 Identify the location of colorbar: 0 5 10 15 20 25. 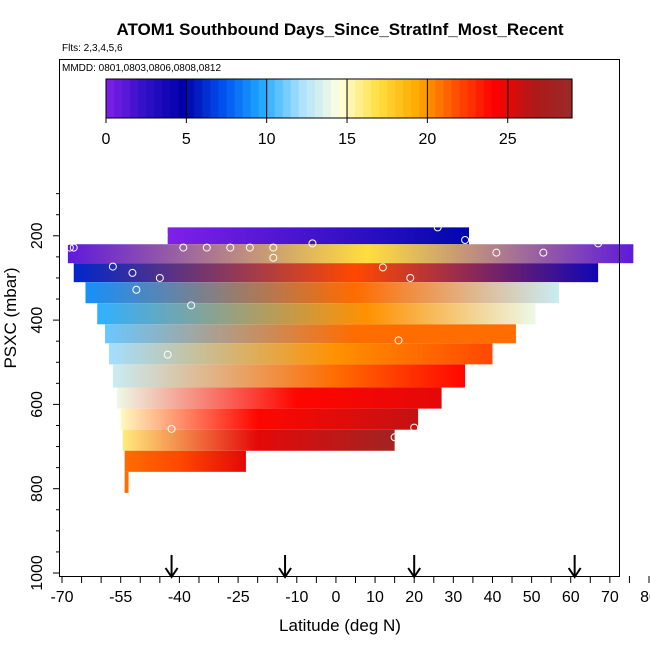
(337, 113).